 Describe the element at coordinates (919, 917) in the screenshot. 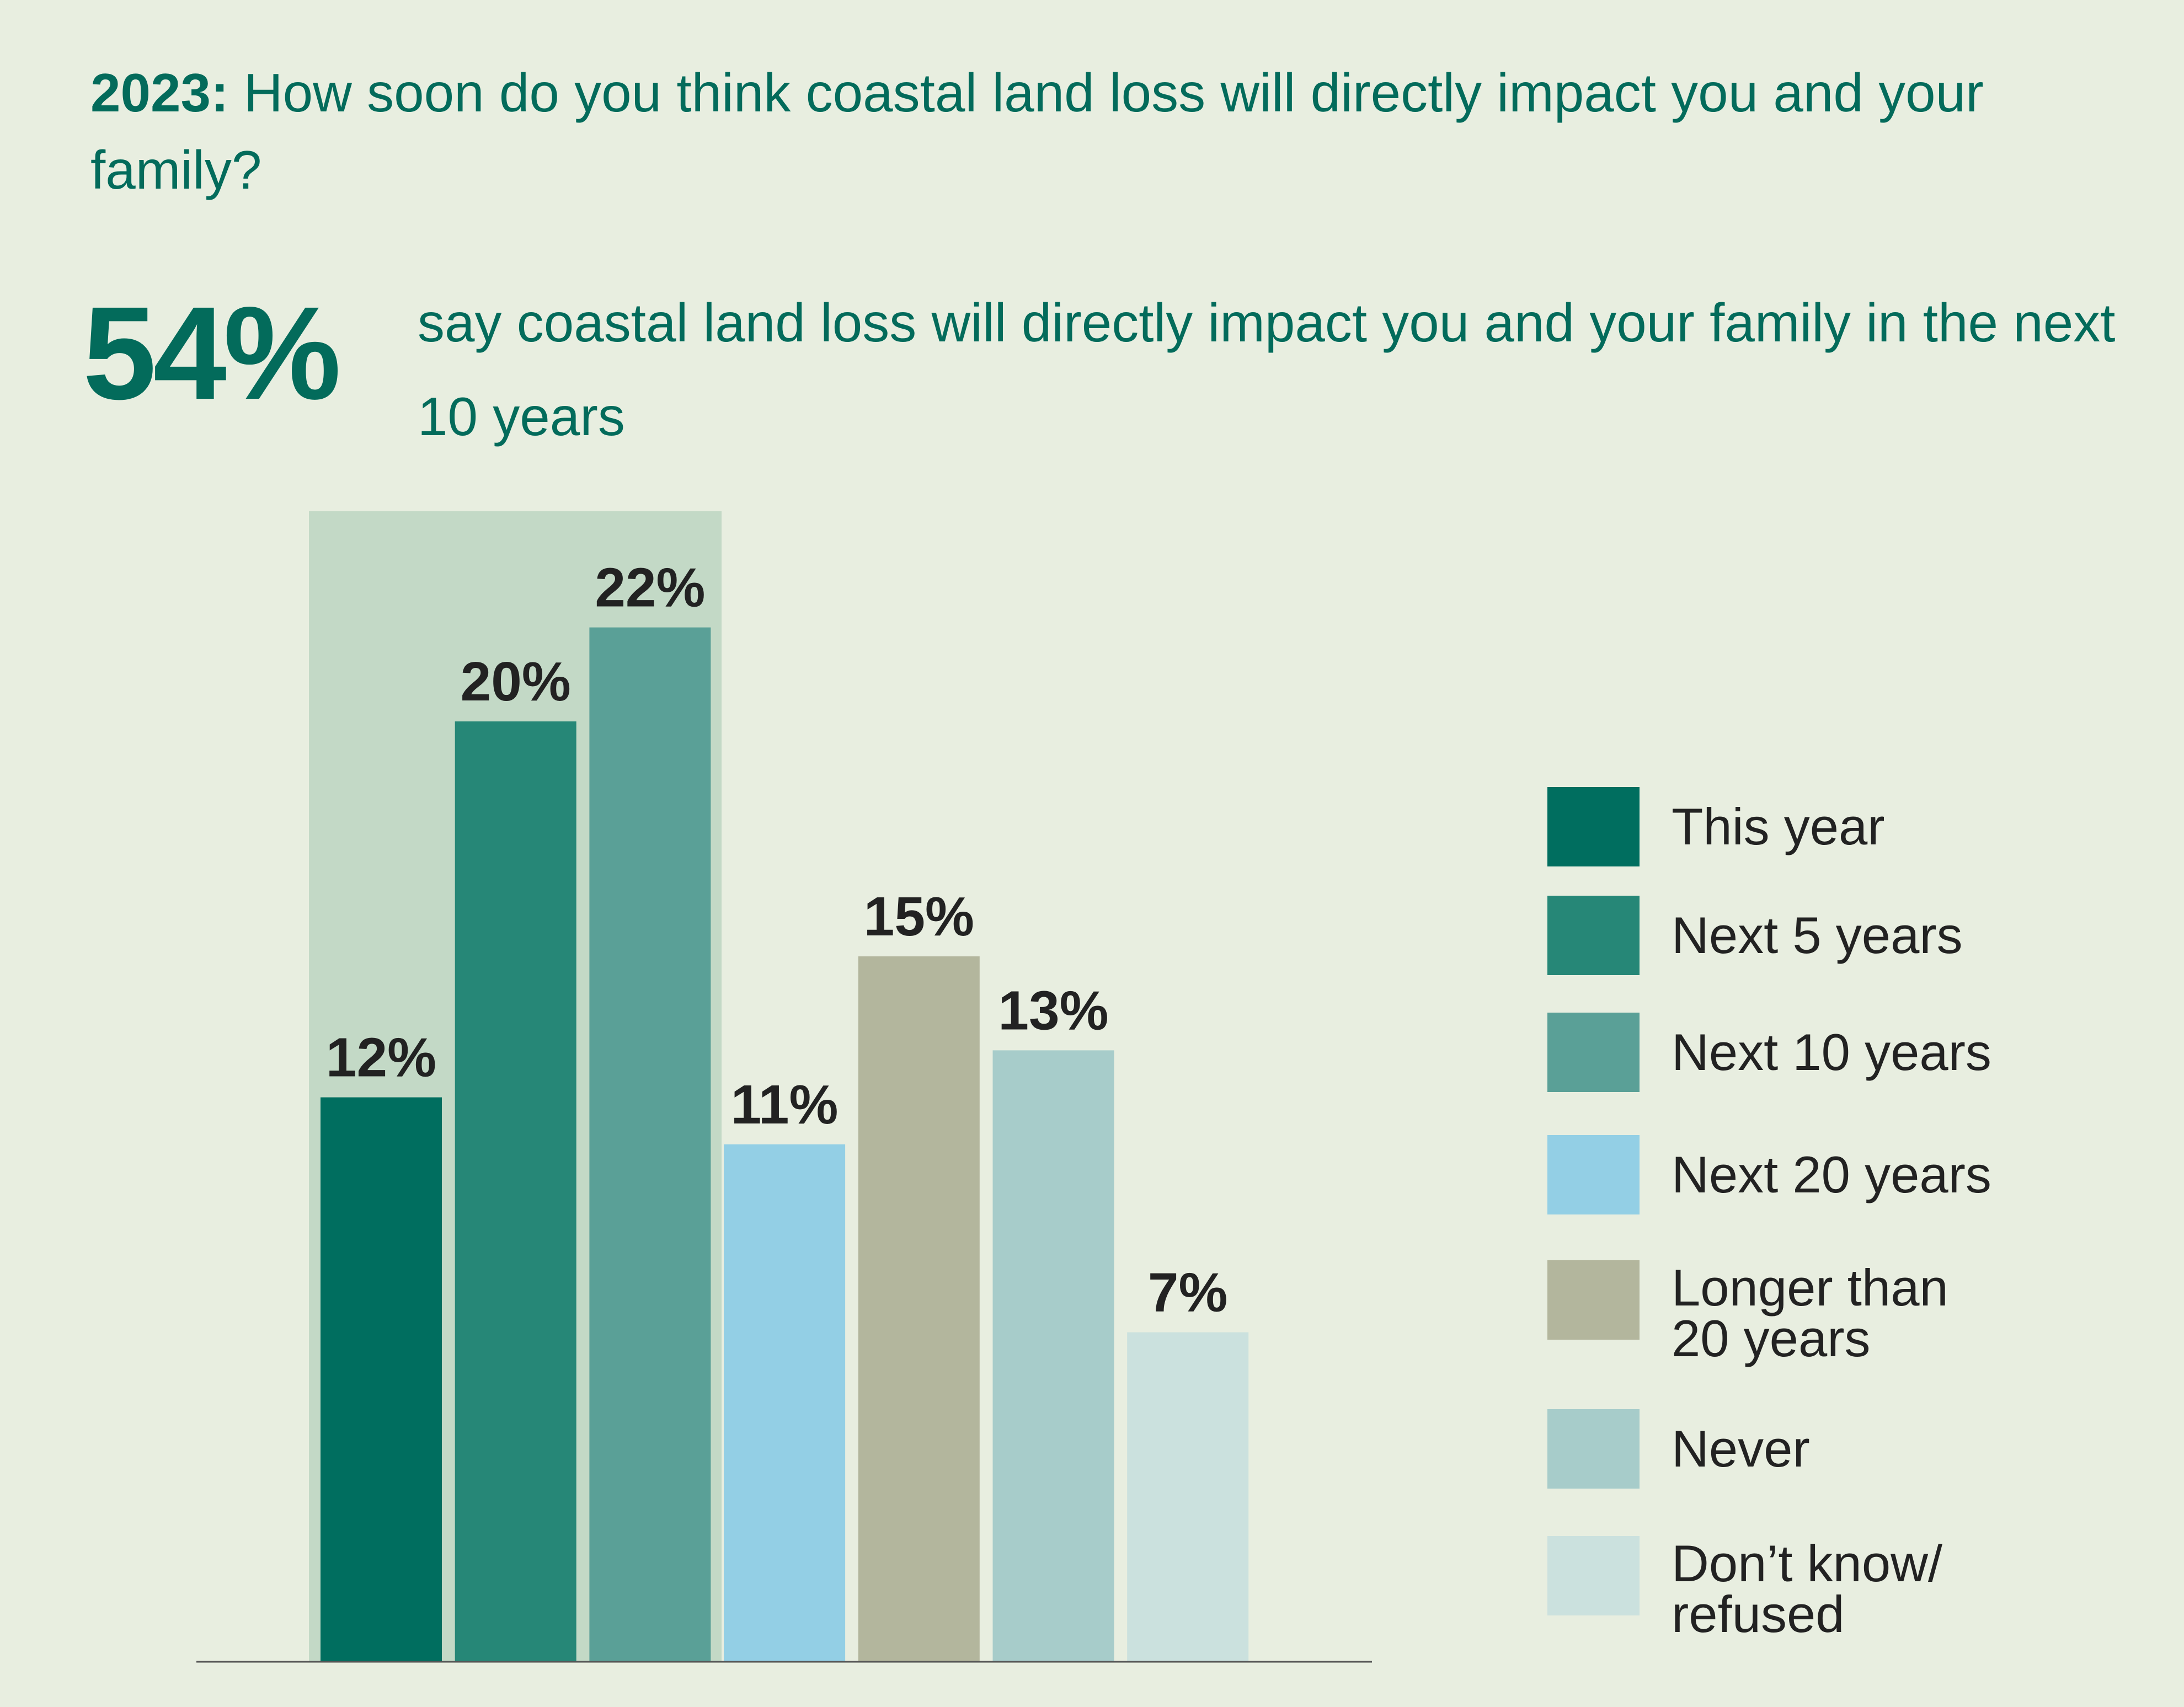

I see `bar-label: 15%` at that location.